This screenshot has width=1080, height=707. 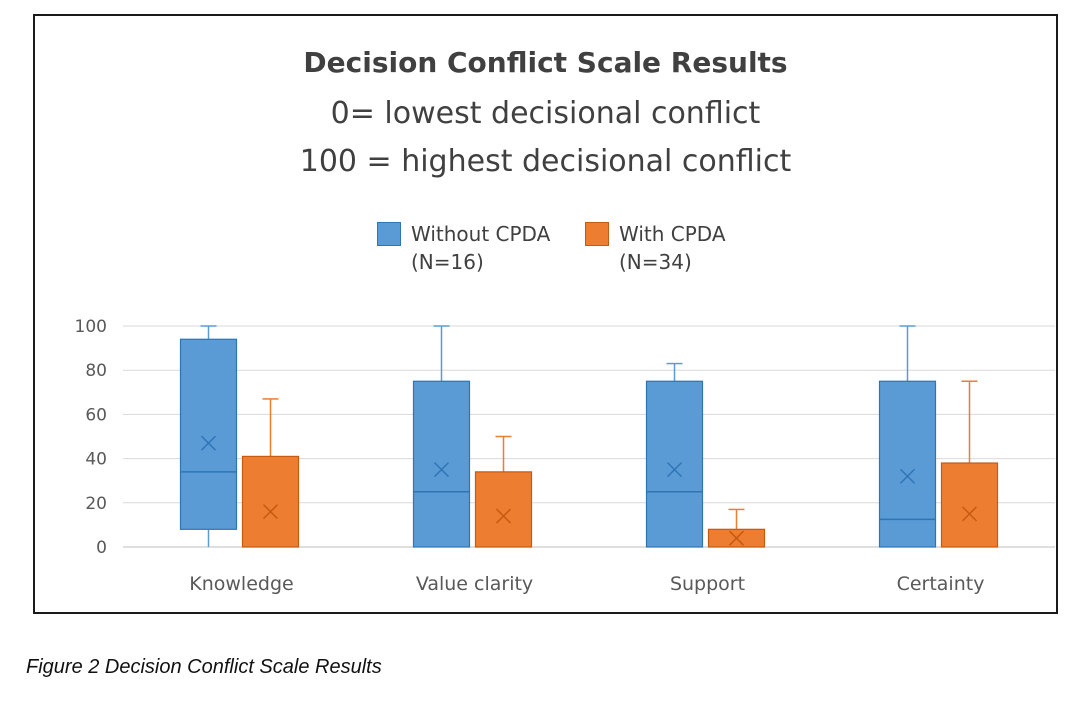 What do you see at coordinates (907, 464) in the screenshot?
I see `box-certainty-without-cpda` at bounding box center [907, 464].